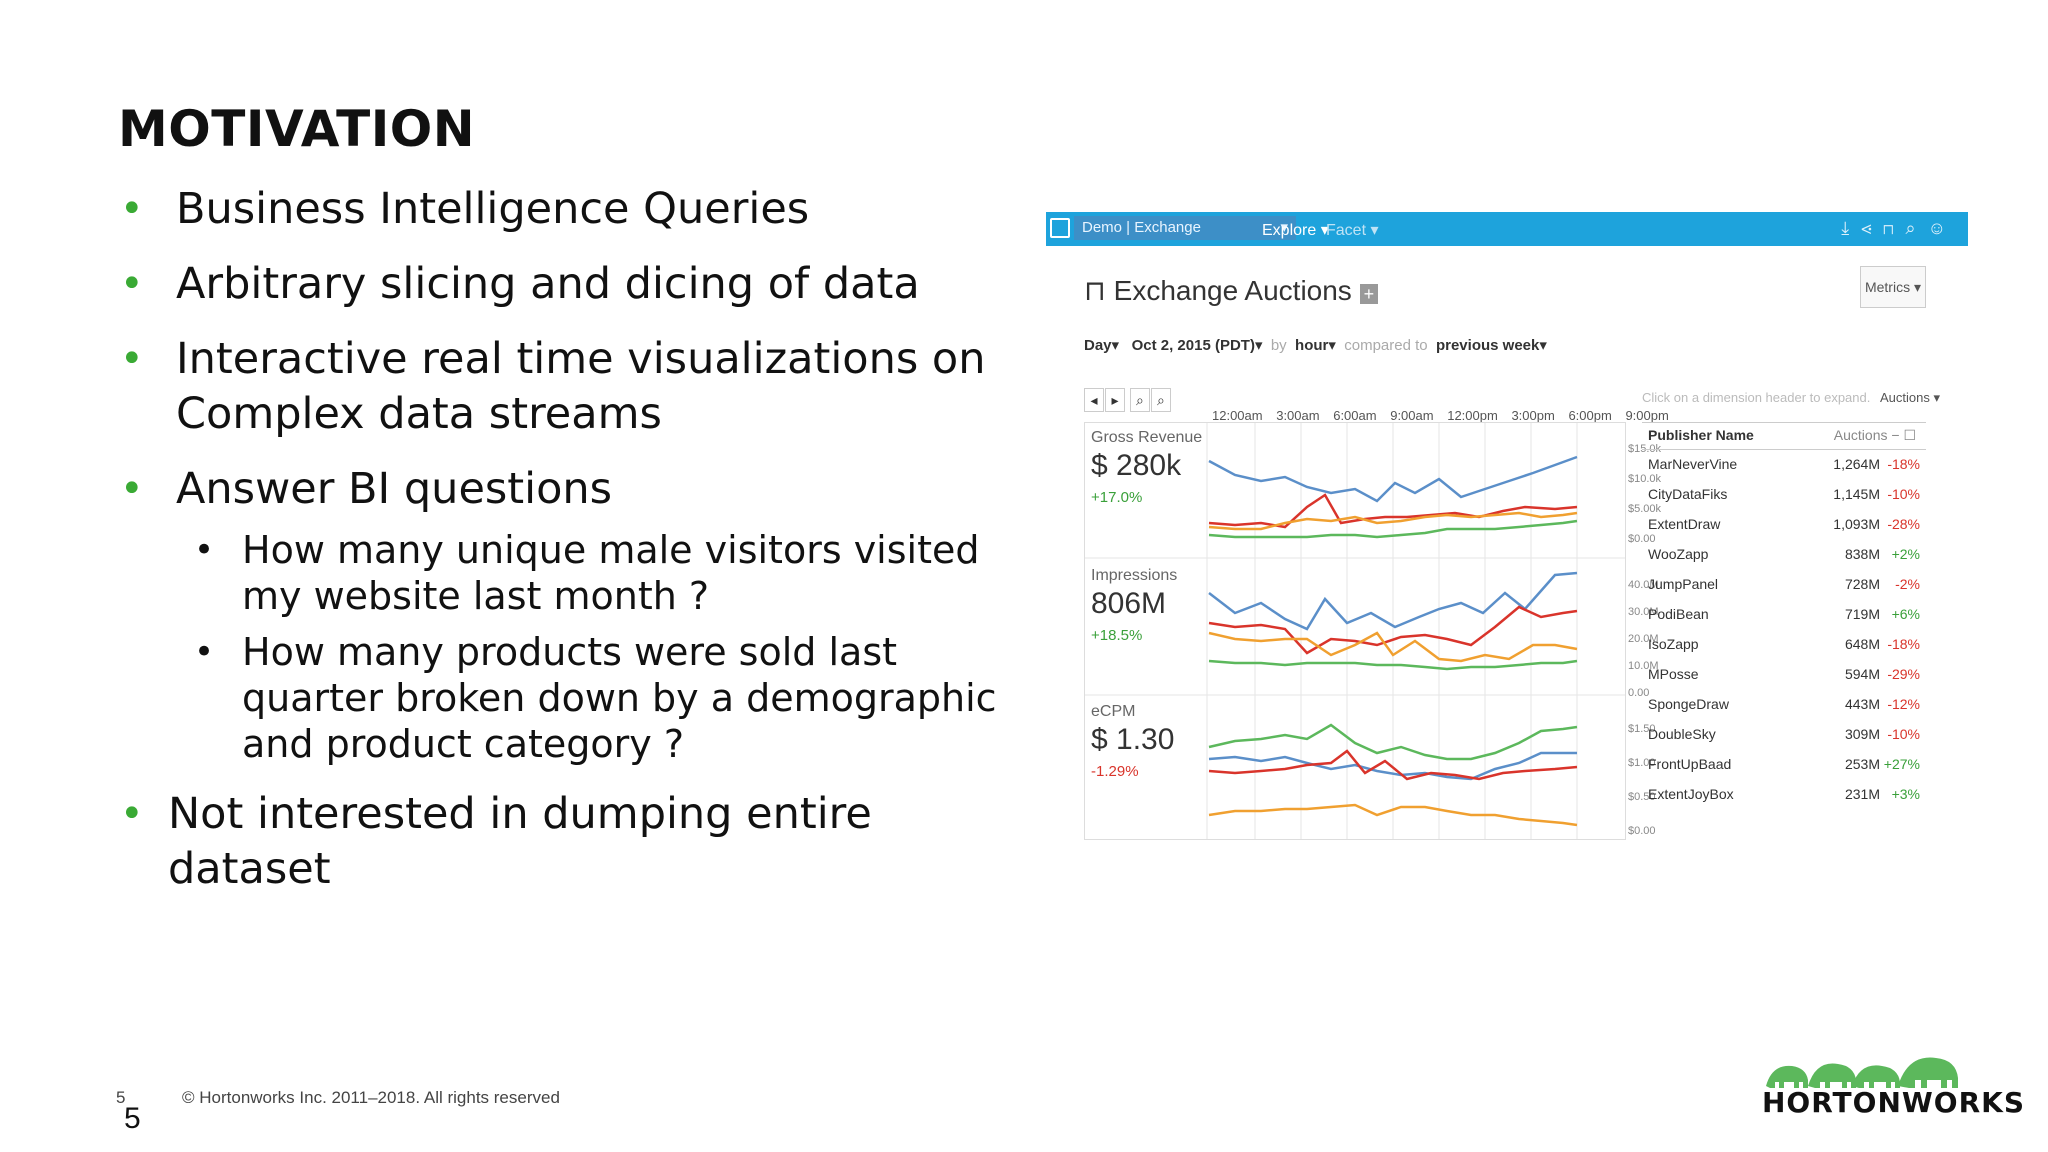  What do you see at coordinates (1355, 415) in the screenshot?
I see `time-label: 6:00am` at bounding box center [1355, 415].